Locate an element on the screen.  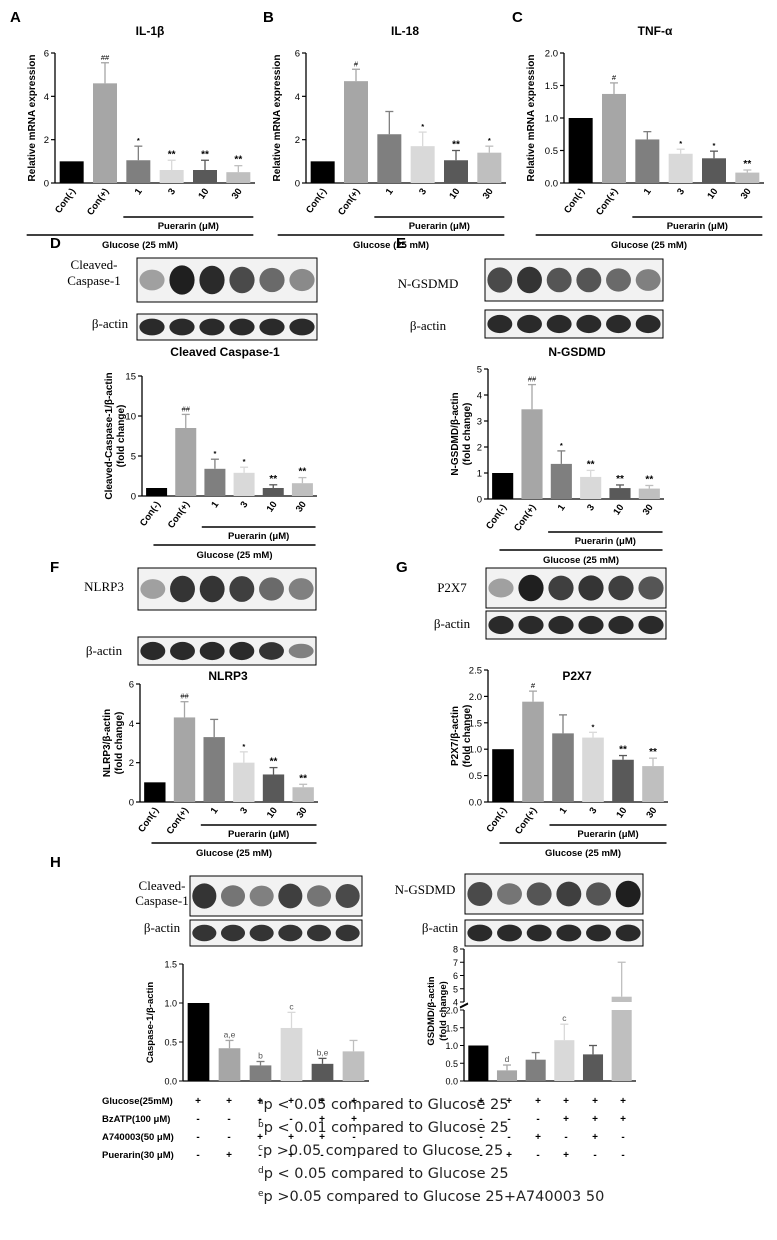
blot-label-top: N-GSDMD is located at coordinates (425, 889).